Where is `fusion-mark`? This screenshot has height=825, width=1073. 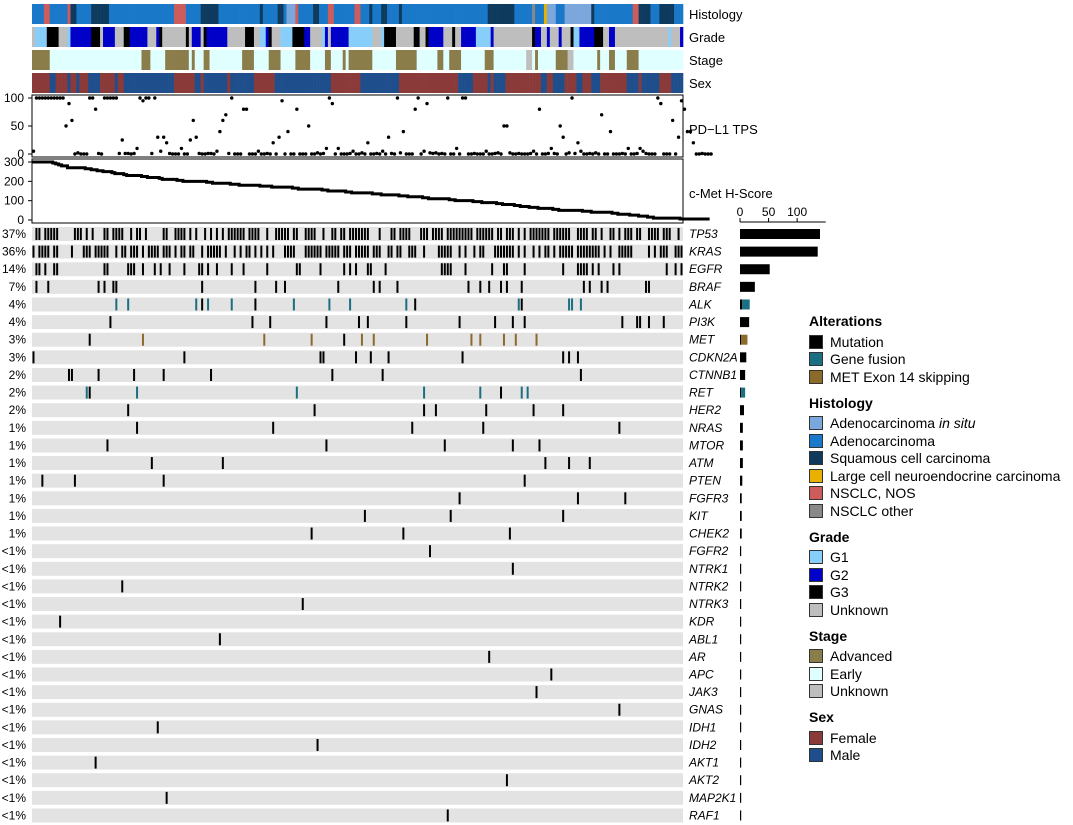 fusion-mark is located at coordinates (128, 304).